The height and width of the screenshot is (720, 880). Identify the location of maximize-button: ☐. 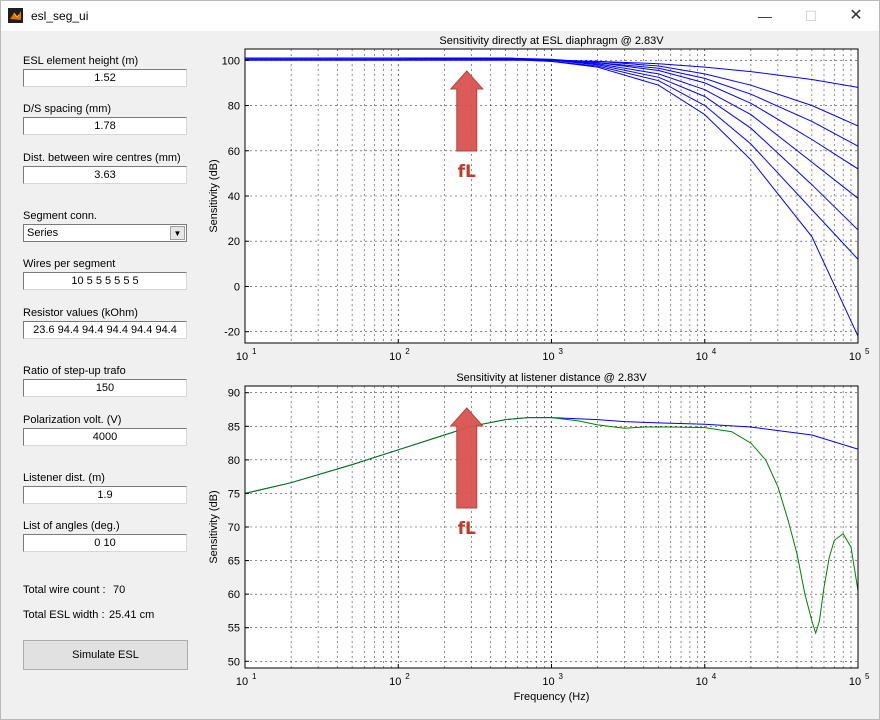
(811, 16).